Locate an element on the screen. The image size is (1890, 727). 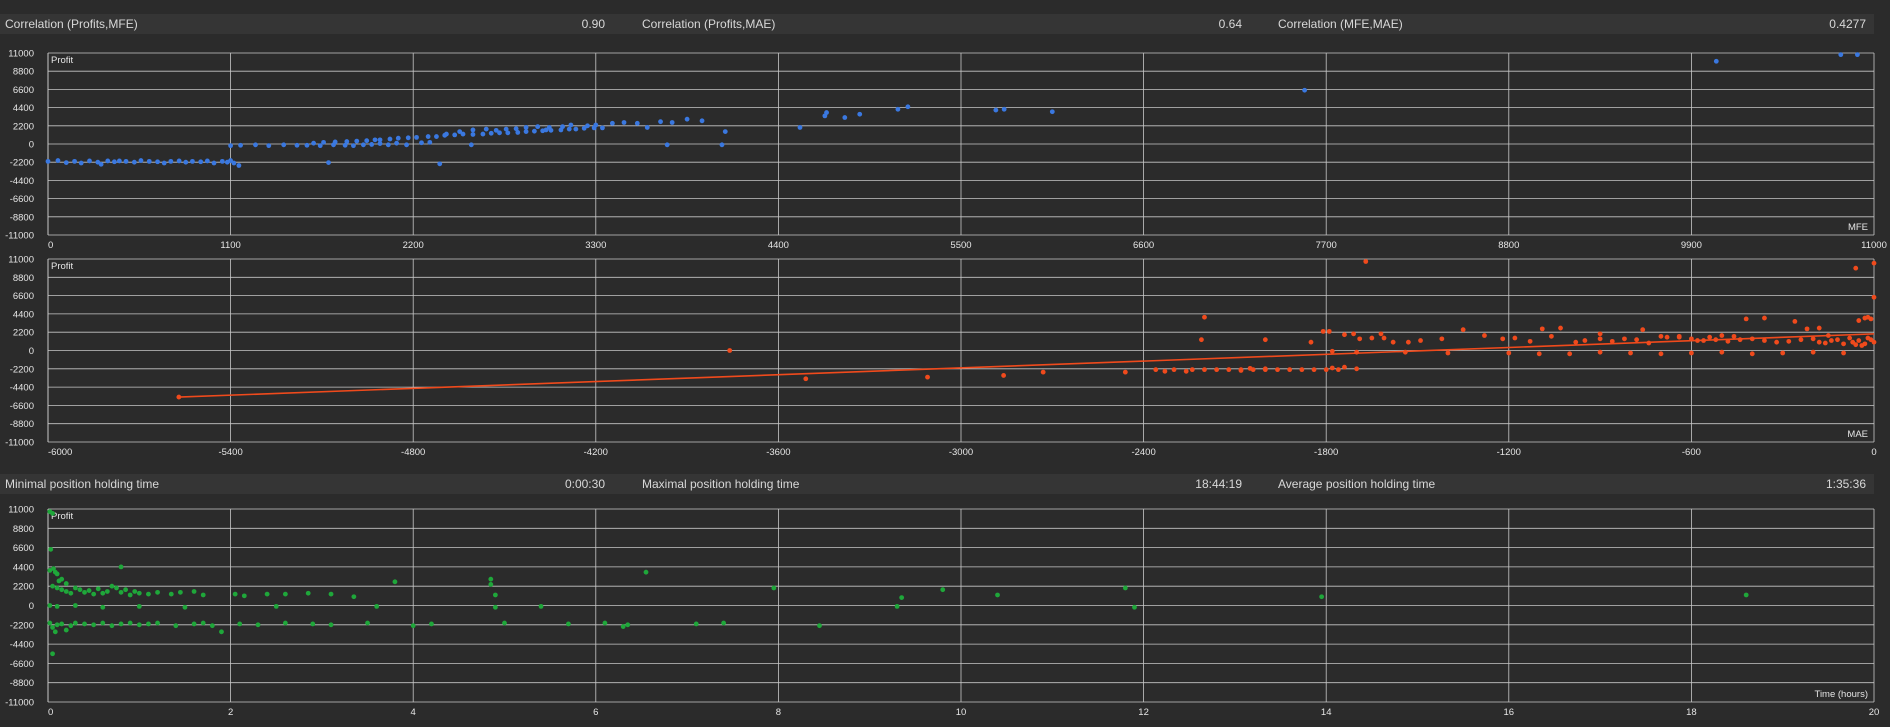
x-tick-label: 0 is located at coordinates (50, 712).